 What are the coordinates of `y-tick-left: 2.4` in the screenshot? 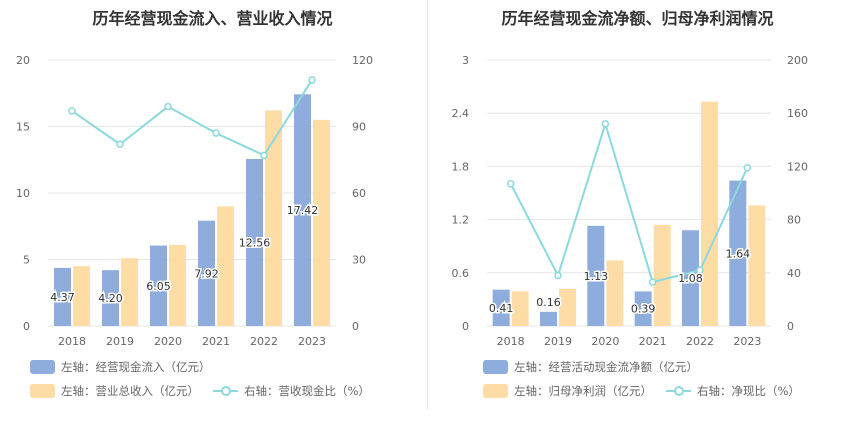 It's located at (461, 113).